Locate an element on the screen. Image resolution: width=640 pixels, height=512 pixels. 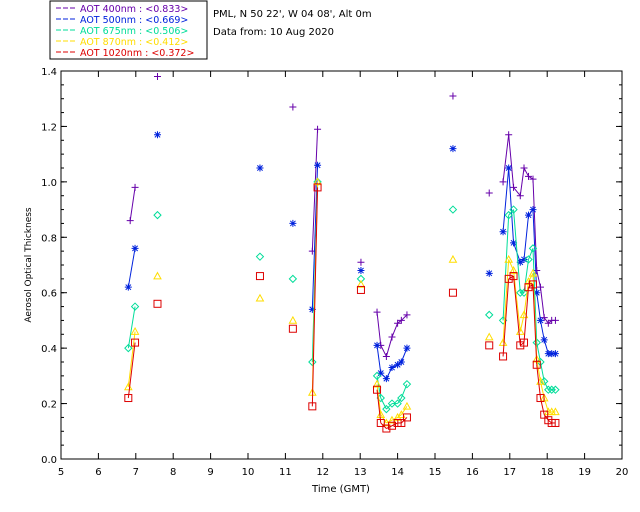
y-tick-label: 1.2 is located at coordinates (49, 127).